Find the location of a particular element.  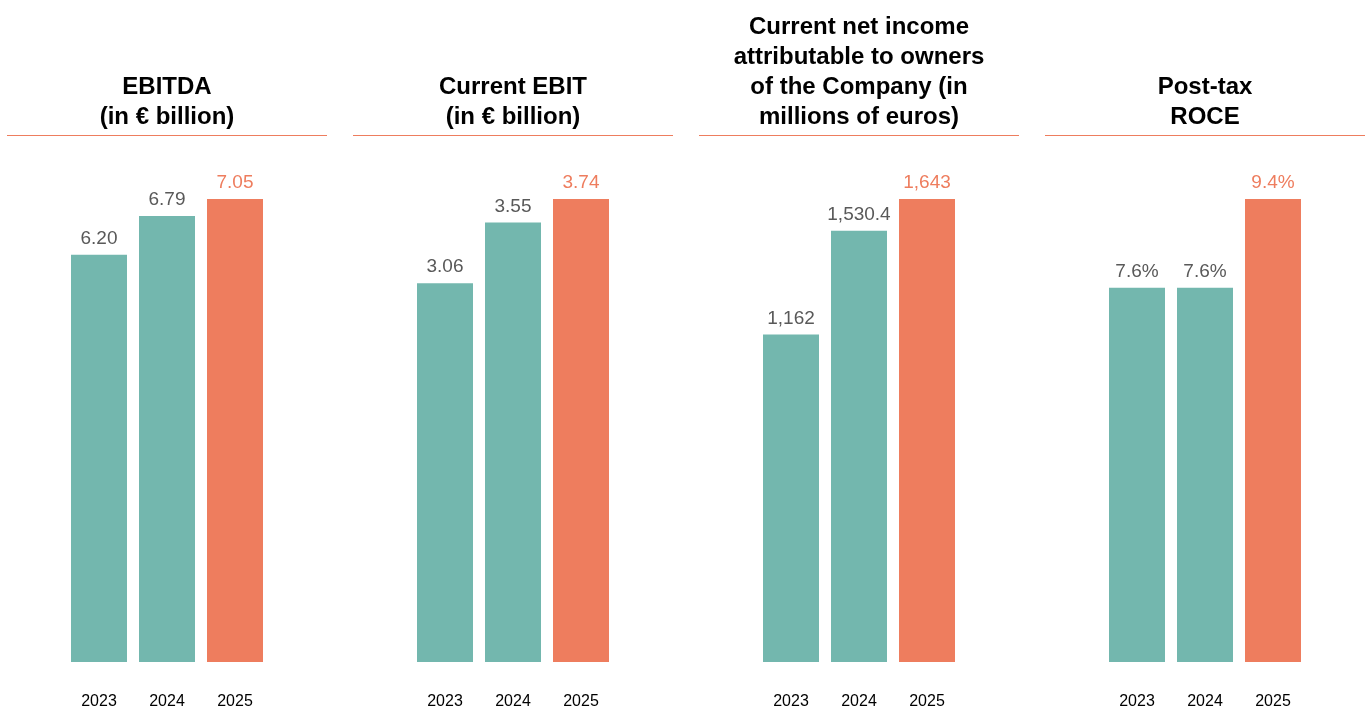

chart-title: Post-tax ROCE is located at coordinates (1205, 68).